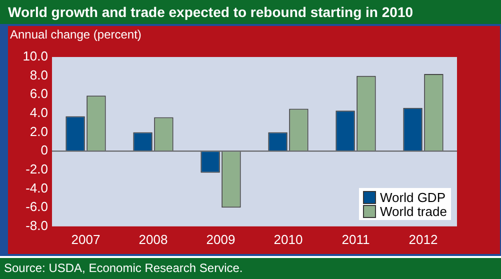  I want to click on y-tick-label: 4.0, so click(39, 112).